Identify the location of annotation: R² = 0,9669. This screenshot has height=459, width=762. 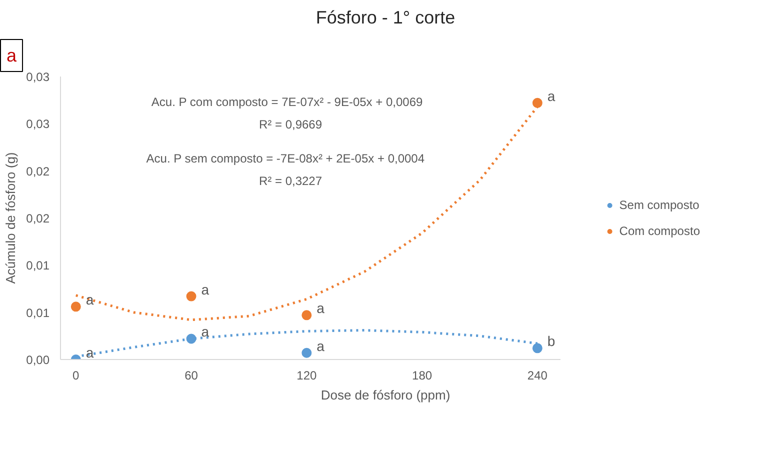
(290, 125).